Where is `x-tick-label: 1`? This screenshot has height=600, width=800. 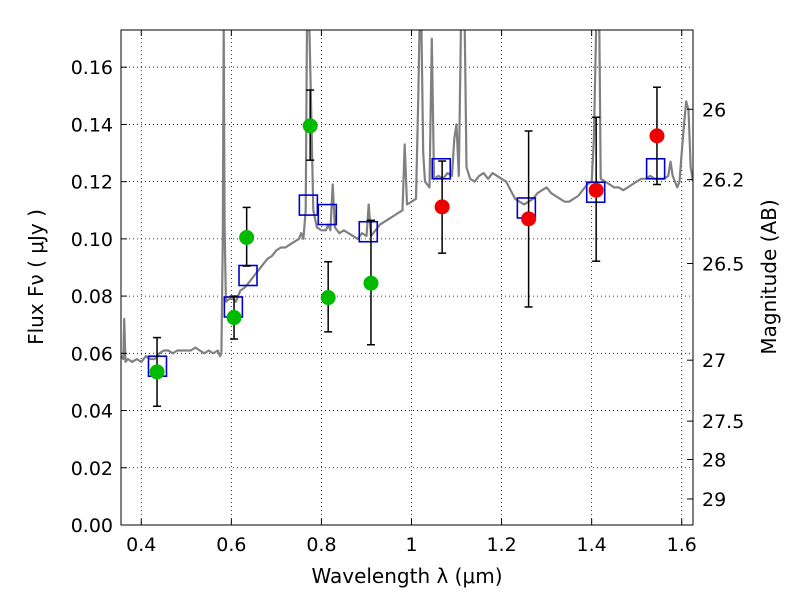
x-tick-label: 1 is located at coordinates (411, 545).